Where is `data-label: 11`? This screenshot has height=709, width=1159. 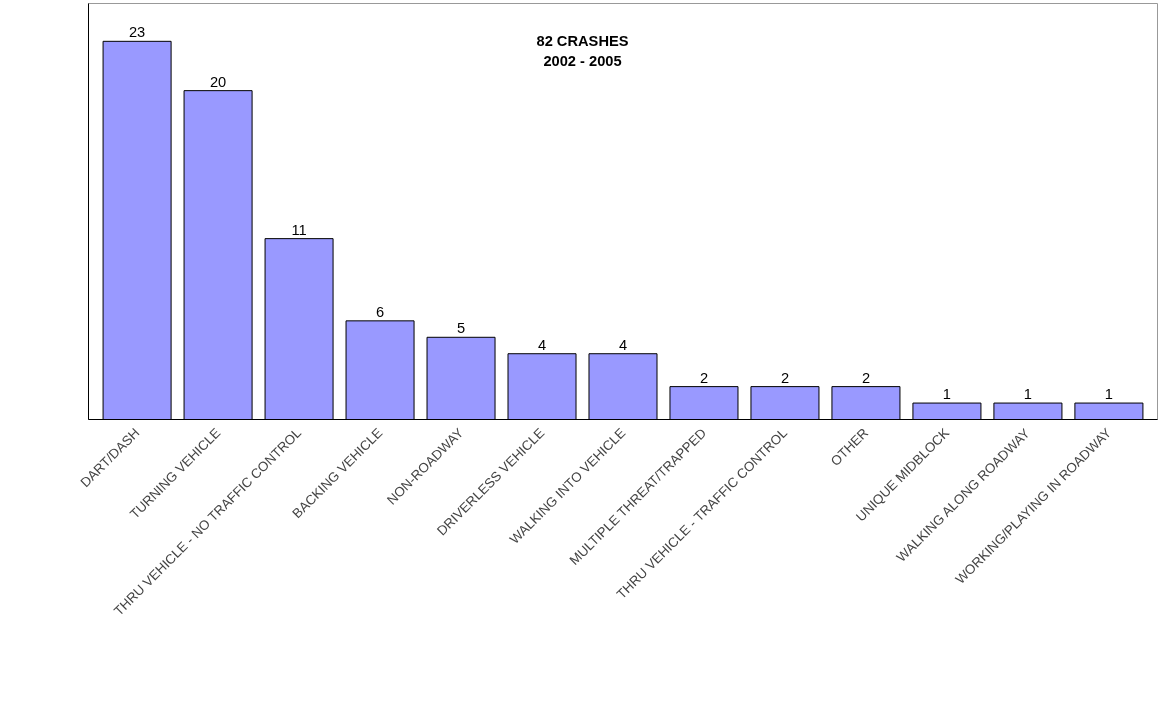 data-label: 11 is located at coordinates (299, 229).